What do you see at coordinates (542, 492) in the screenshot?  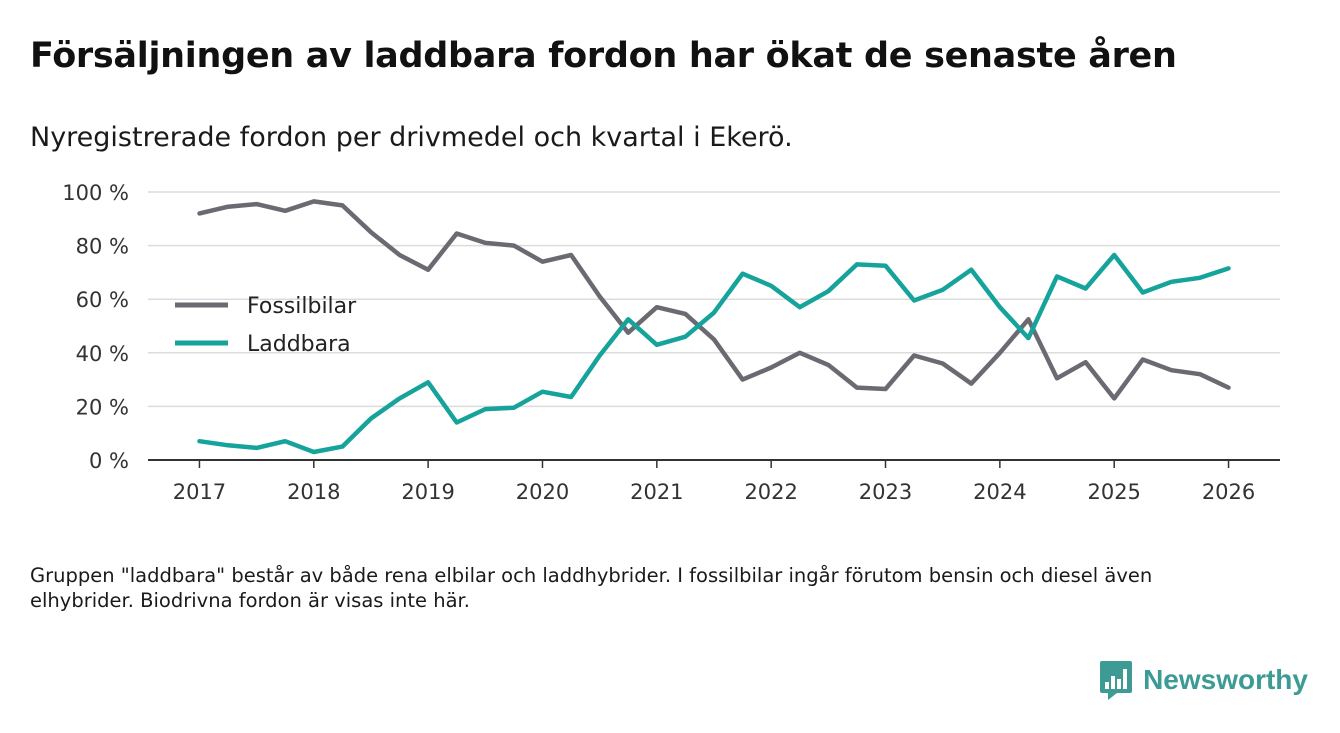 I see `x-tick-label: 2020` at bounding box center [542, 492].